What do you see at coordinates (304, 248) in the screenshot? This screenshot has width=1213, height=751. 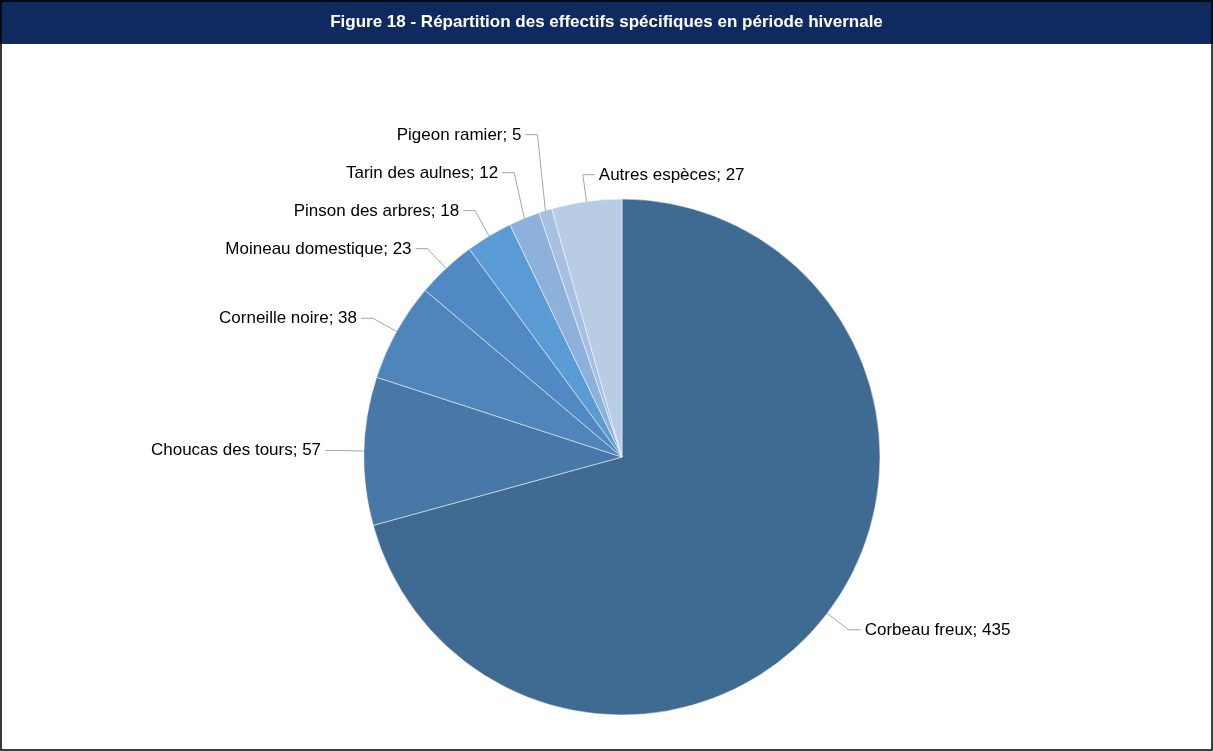 I see `slice-label: Moineau domestique` at bounding box center [304, 248].